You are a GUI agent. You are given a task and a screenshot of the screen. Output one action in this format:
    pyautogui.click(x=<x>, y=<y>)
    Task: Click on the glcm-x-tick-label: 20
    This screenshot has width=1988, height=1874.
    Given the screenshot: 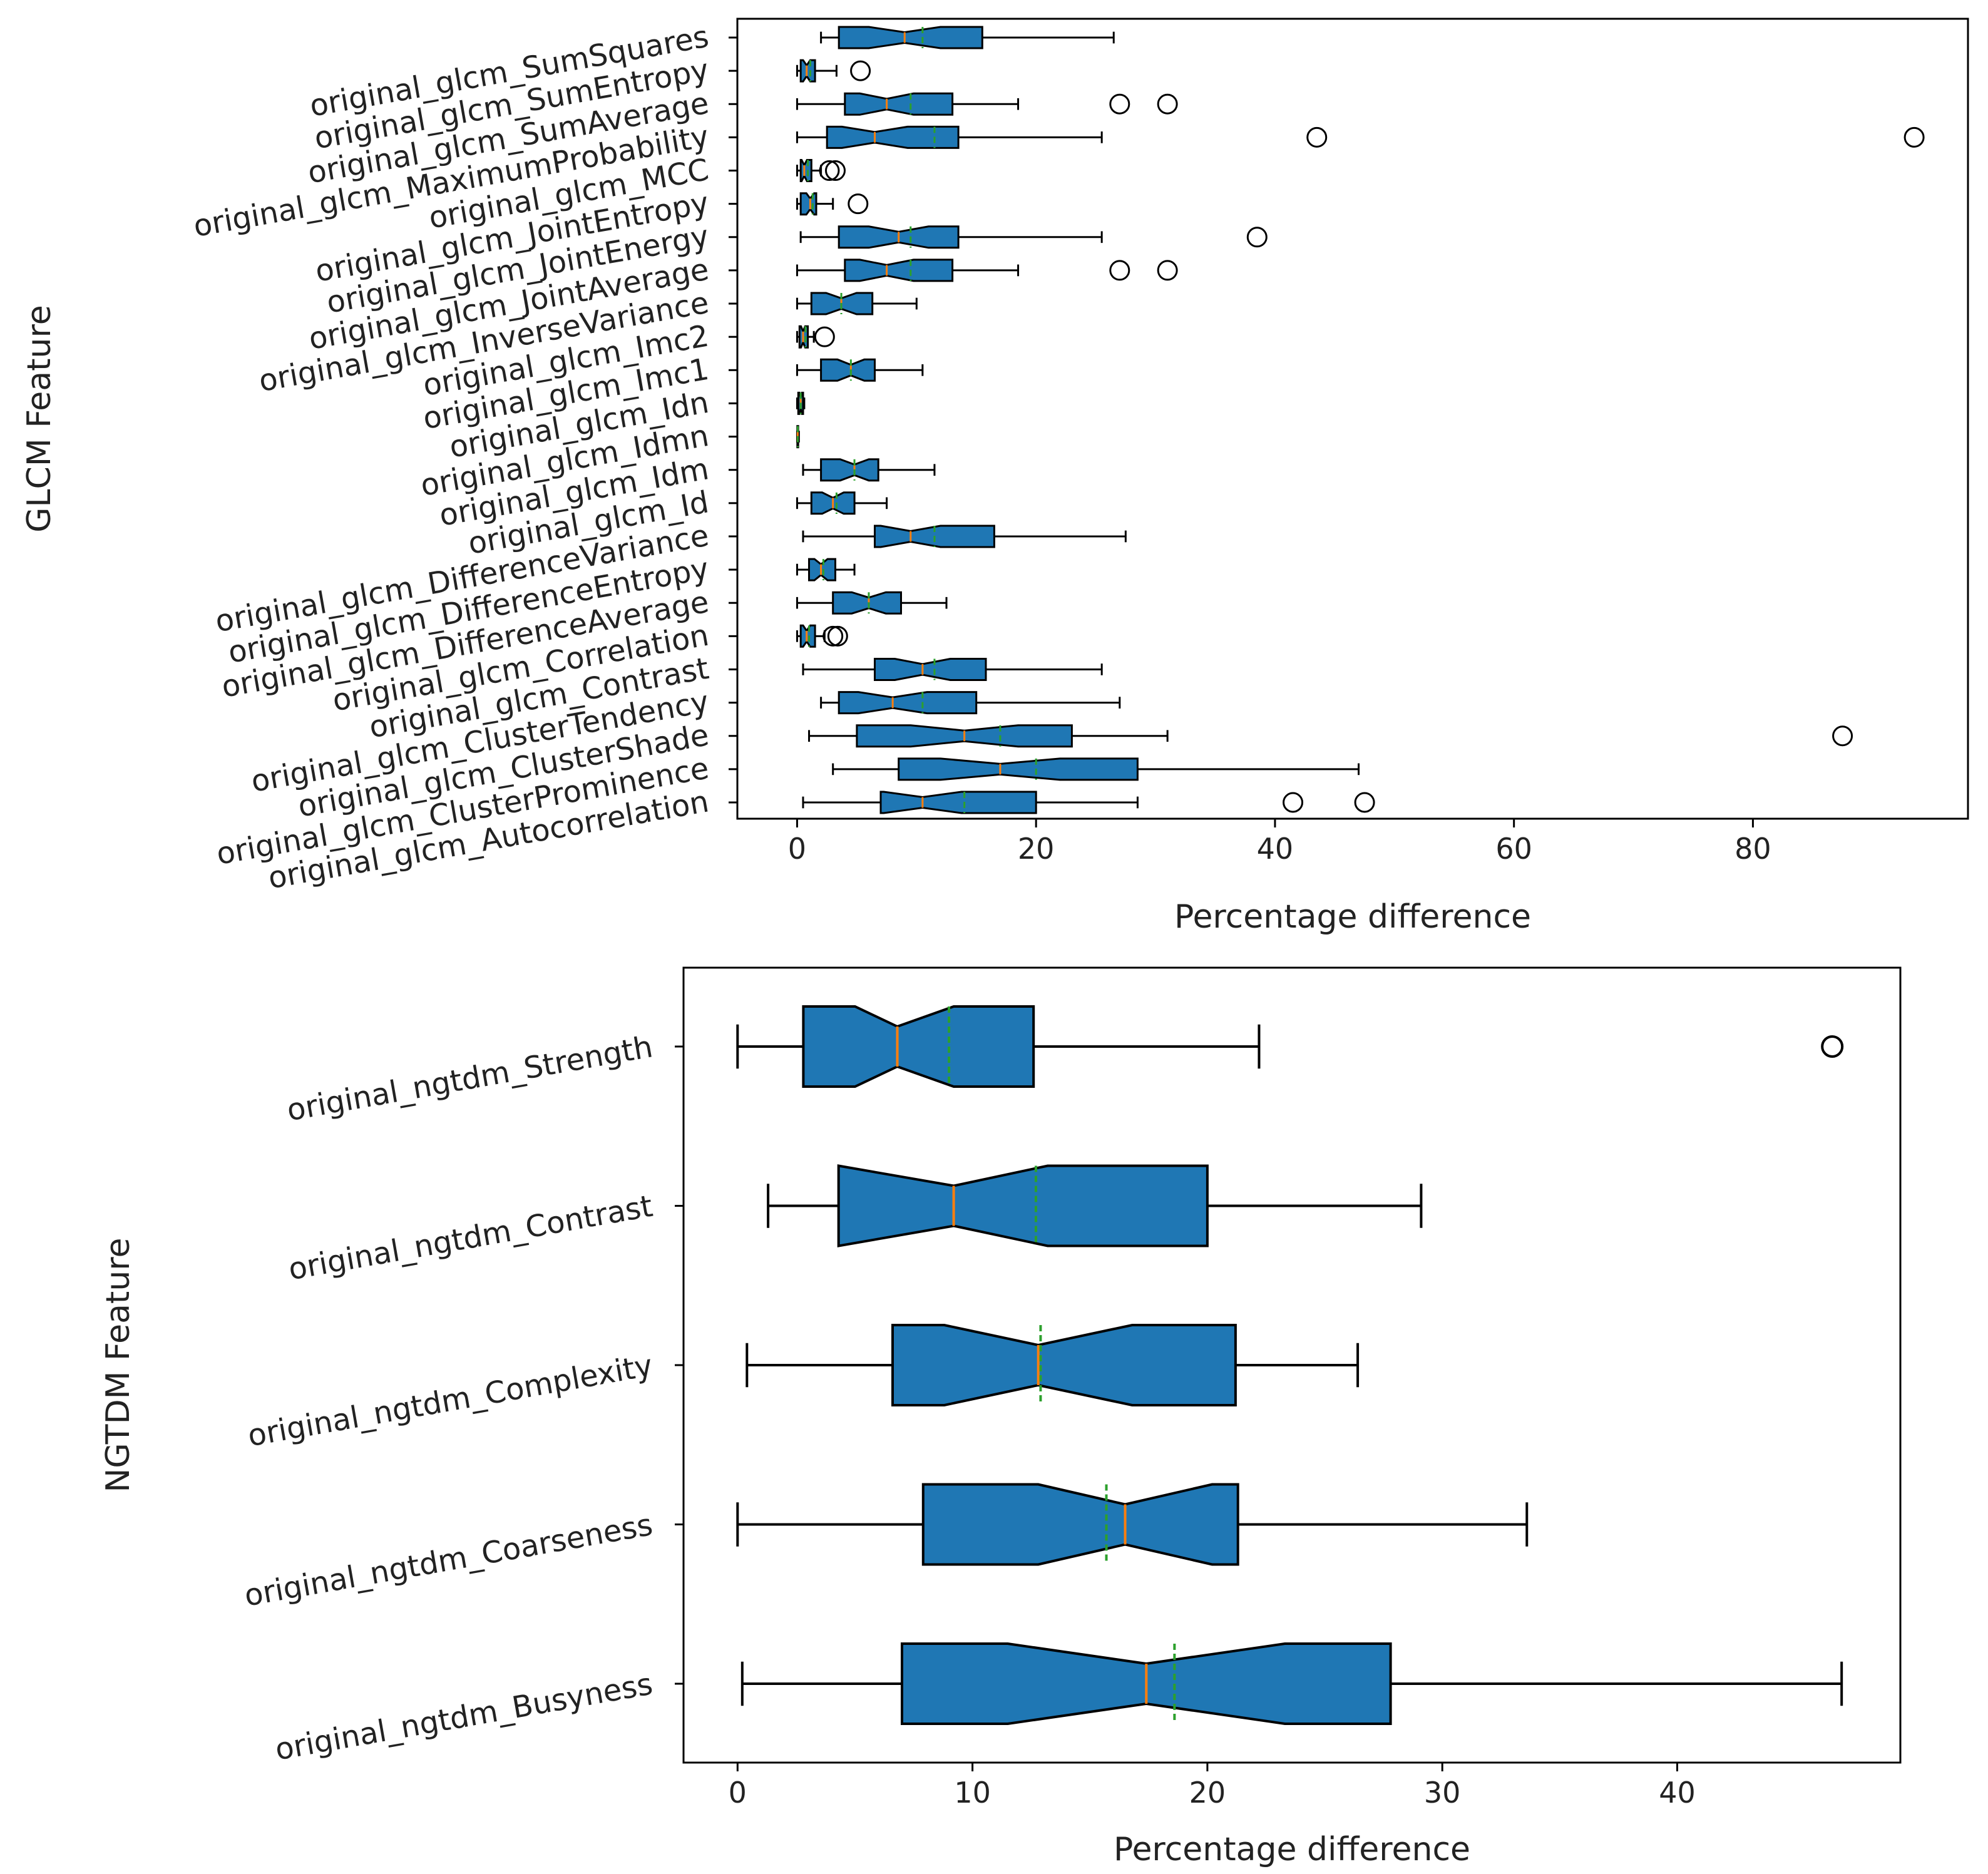 What is the action you would take?
    pyautogui.click(x=1036, y=849)
    